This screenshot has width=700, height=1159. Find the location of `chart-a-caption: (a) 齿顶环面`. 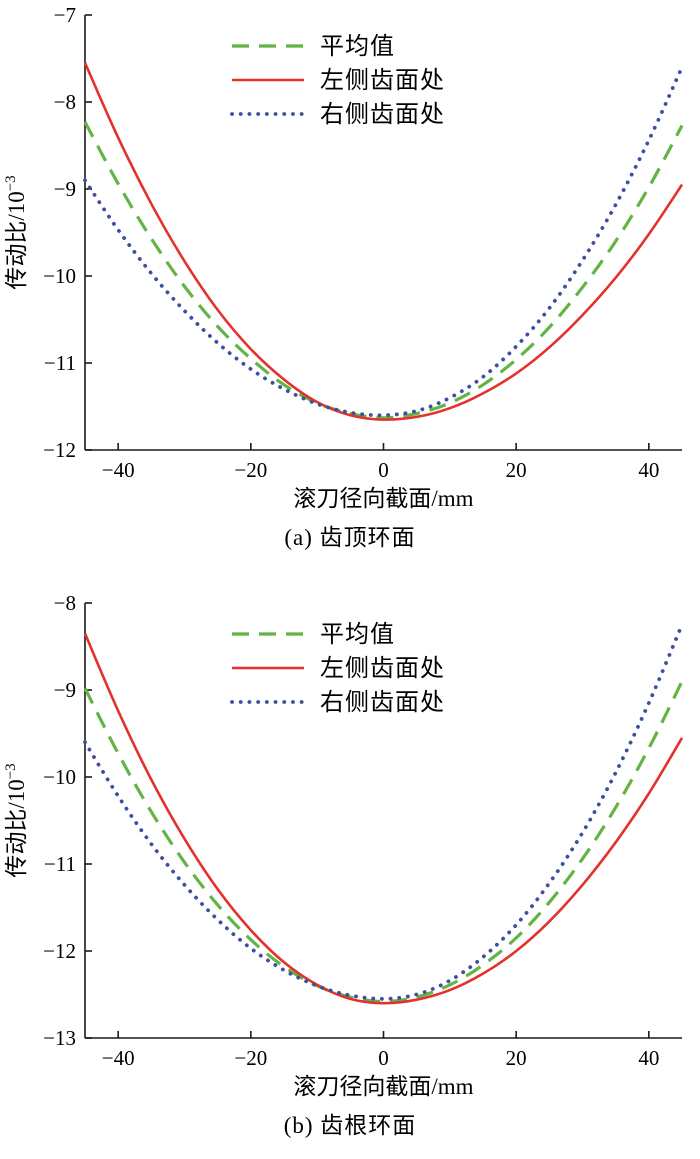

chart-a-caption: (a) 齿顶环面 is located at coordinates (350, 537).